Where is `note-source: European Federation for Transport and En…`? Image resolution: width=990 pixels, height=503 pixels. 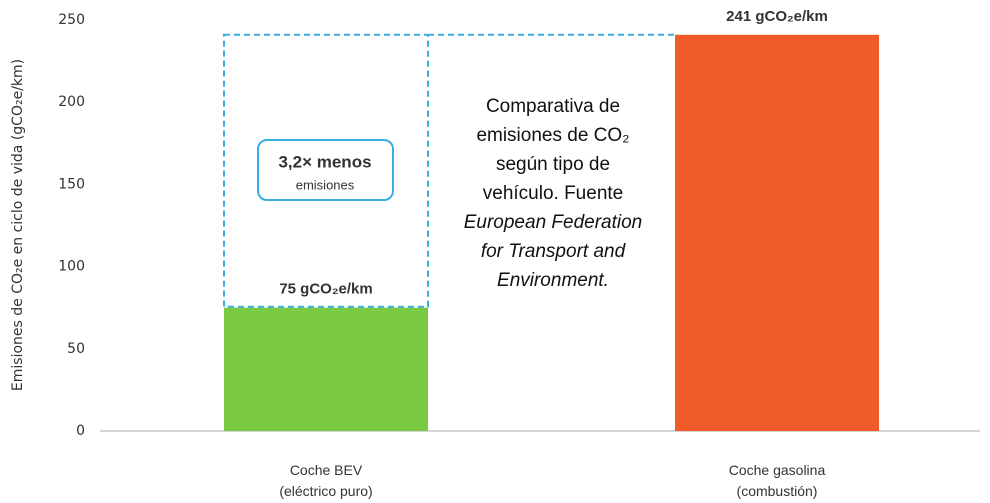 note-source: European Federation for Transport and En… is located at coordinates (553, 251).